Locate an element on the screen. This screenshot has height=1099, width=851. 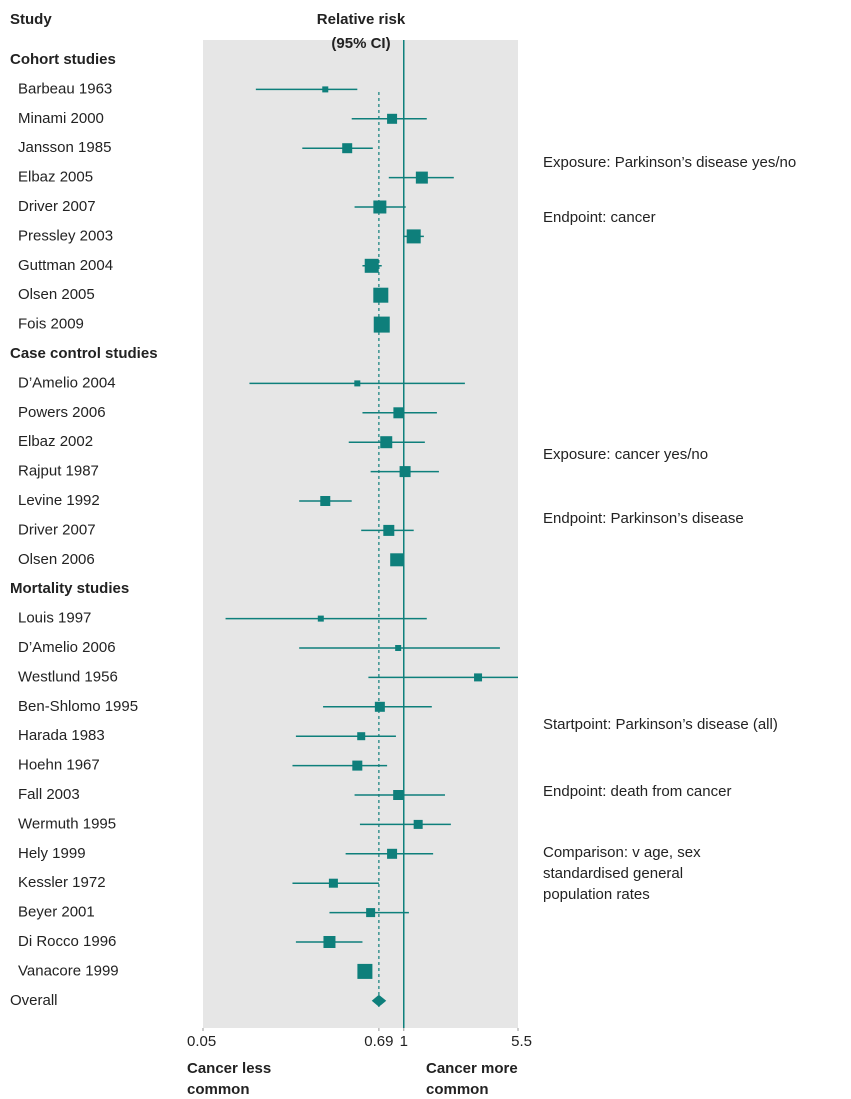
group-header: Cohort studies is located at coordinates (63, 59).